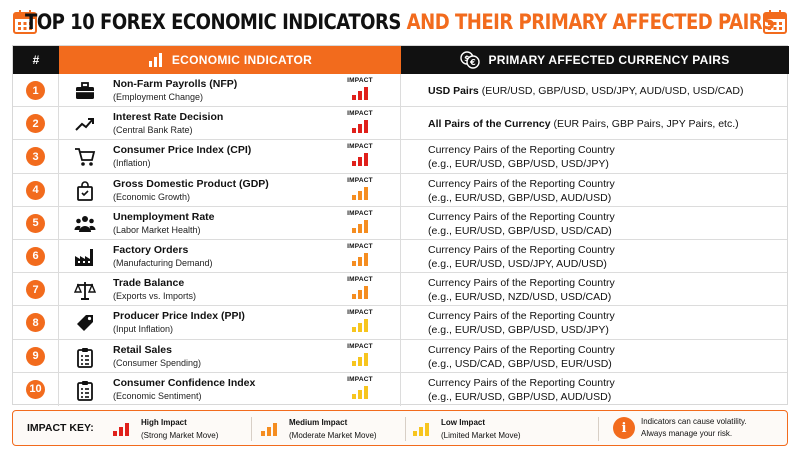 Image resolution: width=800 pixels, height=450 pixels. I want to click on risk-note-line2: Always manage your risk., so click(687, 433).